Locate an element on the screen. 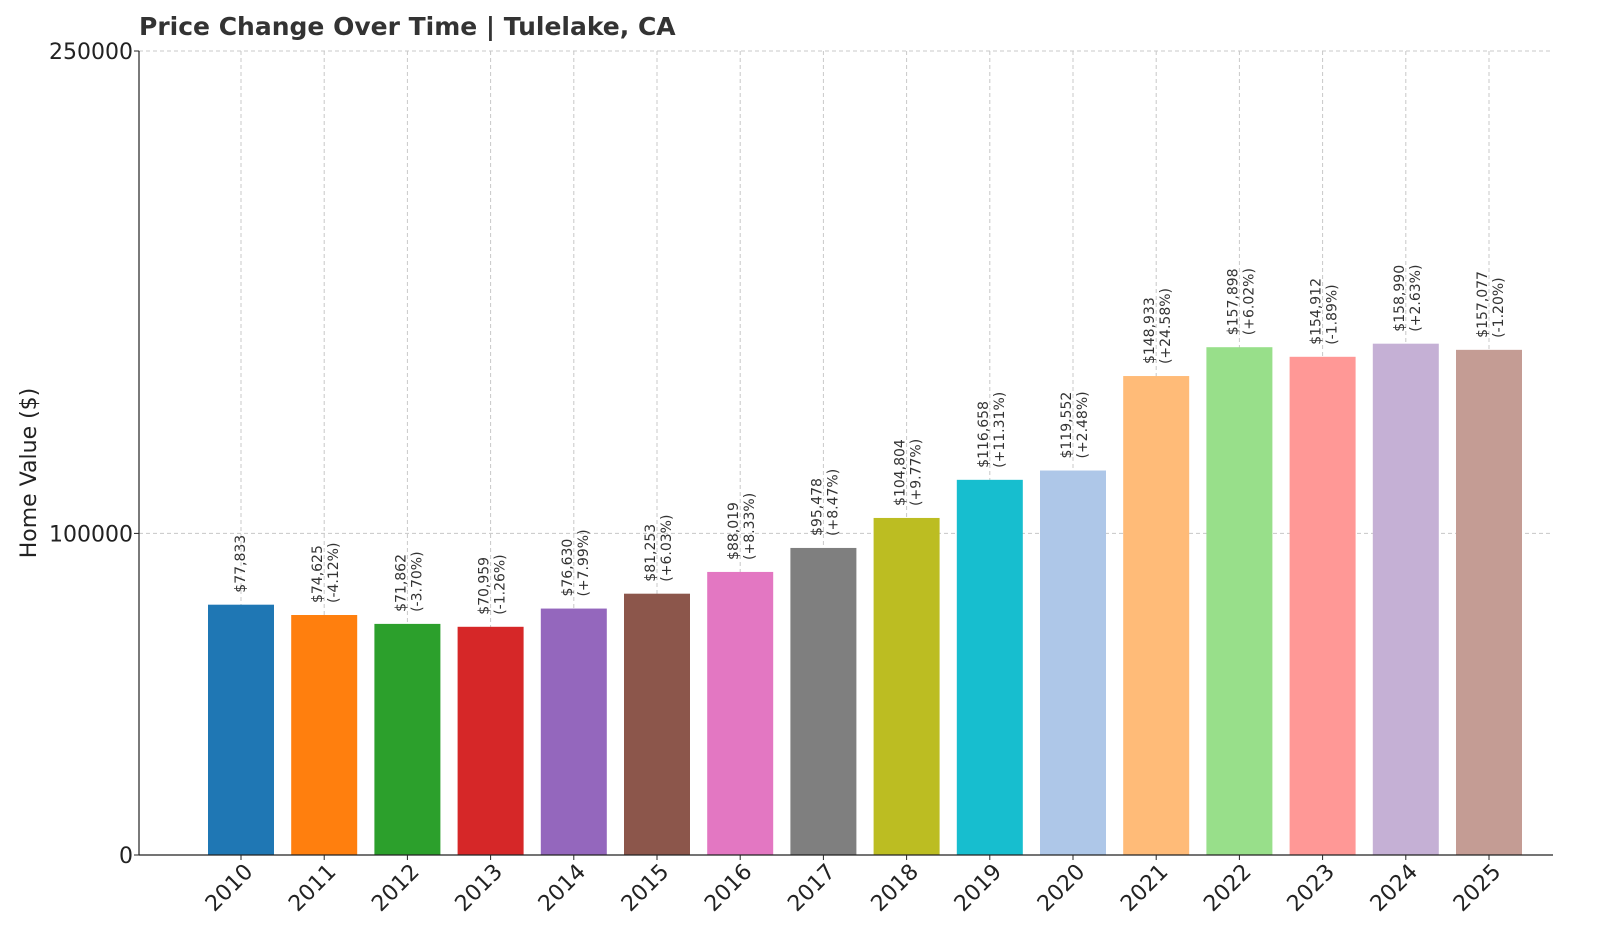 Image resolution: width=1600 pixels, height=937 pixels. y-axis-label: Home Value ($) is located at coordinates (29, 473).